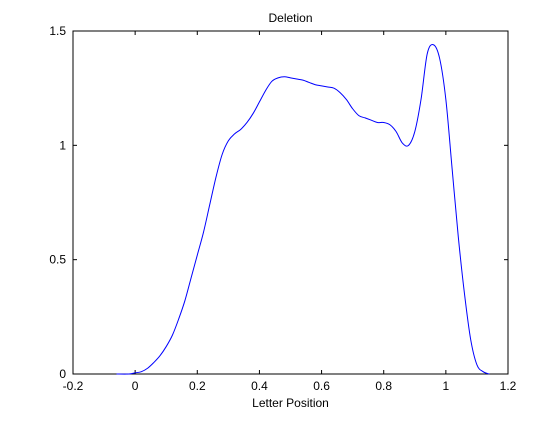  What do you see at coordinates (62, 145) in the screenshot?
I see `y-tick-label: 1` at bounding box center [62, 145].